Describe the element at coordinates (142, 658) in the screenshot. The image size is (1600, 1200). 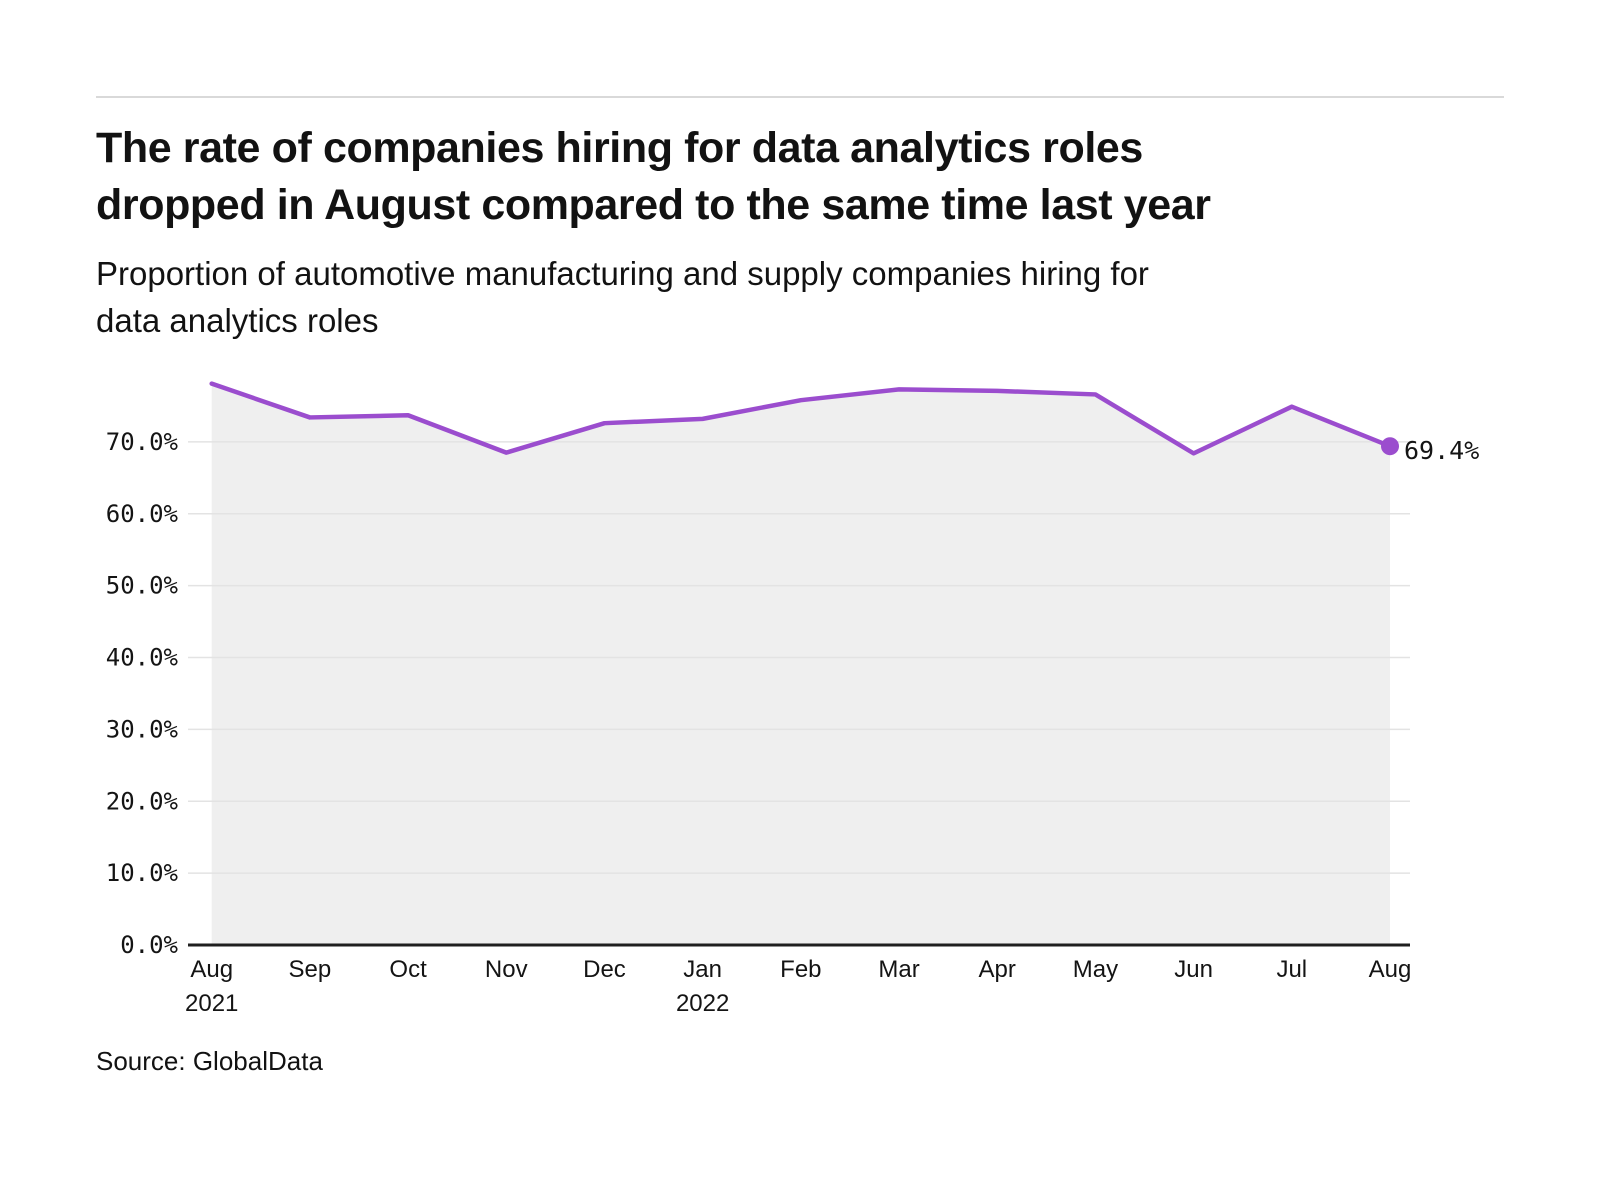
I see `y-tick-label: 40.0%` at that location.